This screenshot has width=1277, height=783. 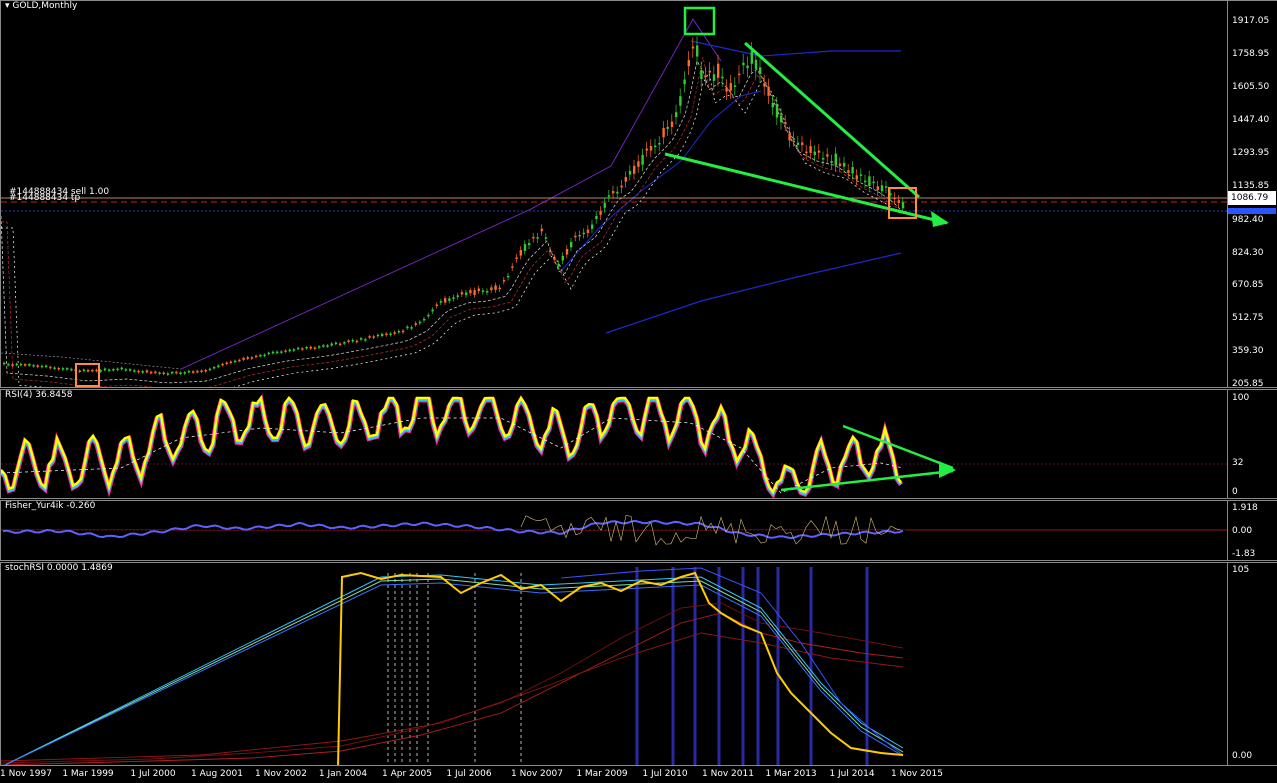 I want to click on low-highlight-box, so click(x=87, y=375).